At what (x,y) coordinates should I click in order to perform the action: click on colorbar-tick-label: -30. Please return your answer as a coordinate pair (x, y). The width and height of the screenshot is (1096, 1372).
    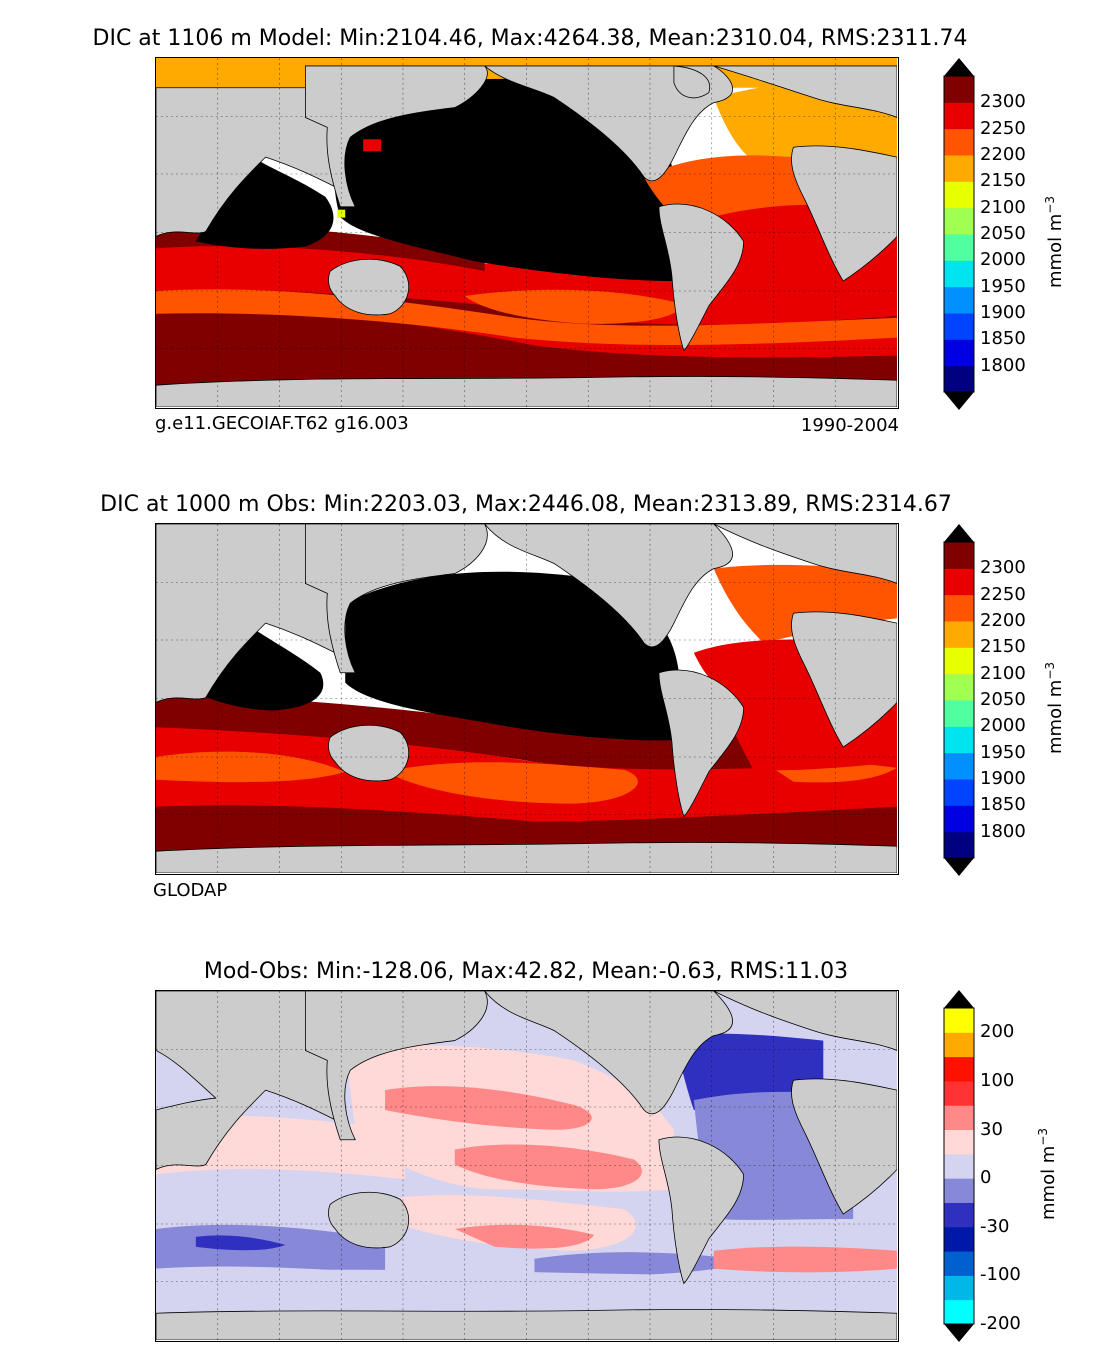
    Looking at the image, I should click on (995, 1226).